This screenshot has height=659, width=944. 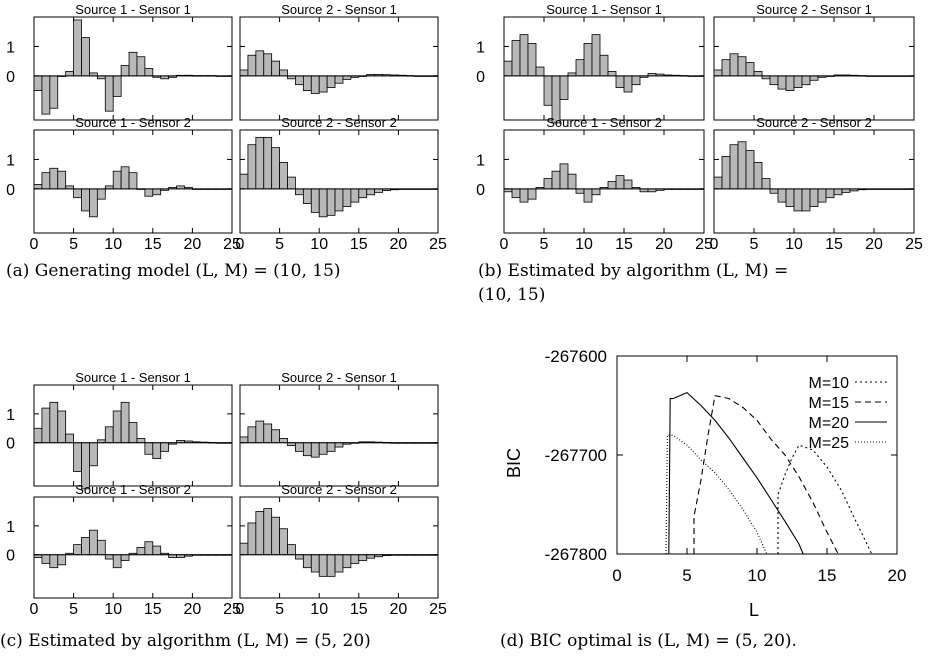 What do you see at coordinates (173, 271) in the screenshot?
I see `caption-a: (a) Generating model (L, M) = (10, 15)` at bounding box center [173, 271].